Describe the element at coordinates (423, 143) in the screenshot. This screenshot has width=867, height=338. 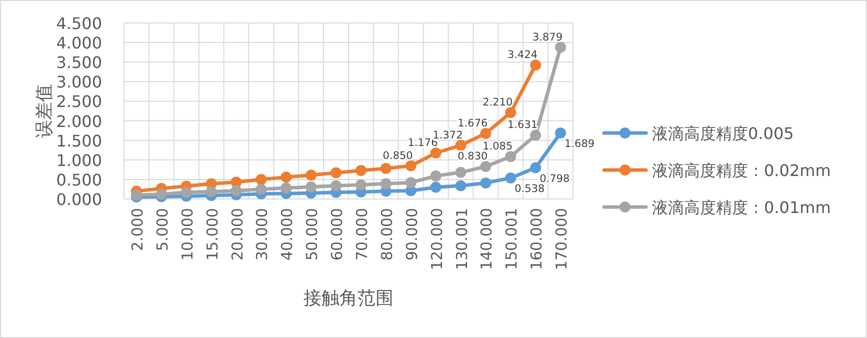
I see `data-label: 1.176` at that location.